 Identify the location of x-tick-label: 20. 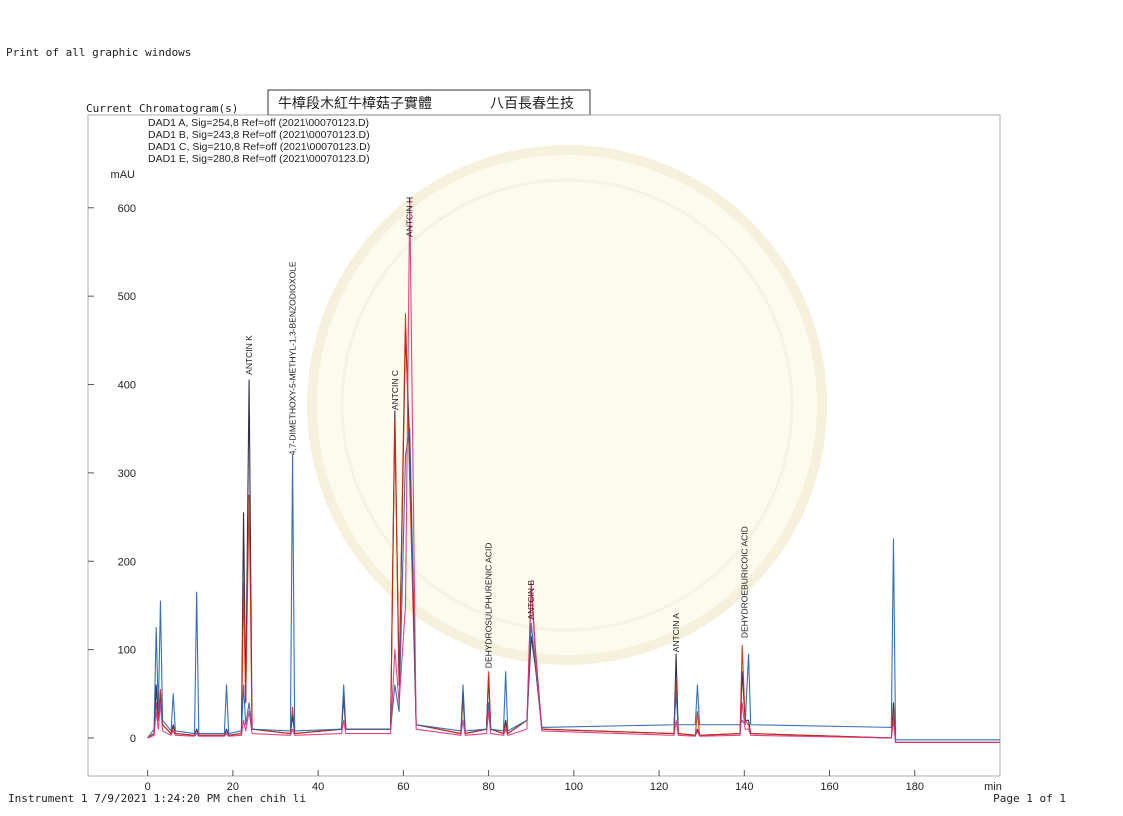
(233, 787).